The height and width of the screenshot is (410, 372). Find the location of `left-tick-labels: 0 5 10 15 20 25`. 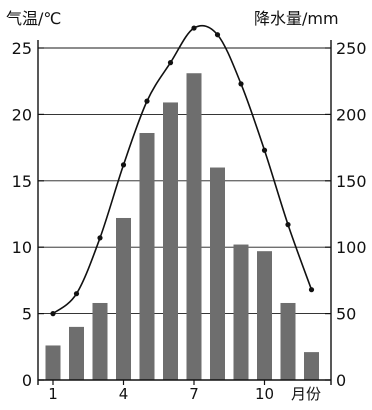

left-tick-labels: 0 5 10 15 20 25 is located at coordinates (28, 214).